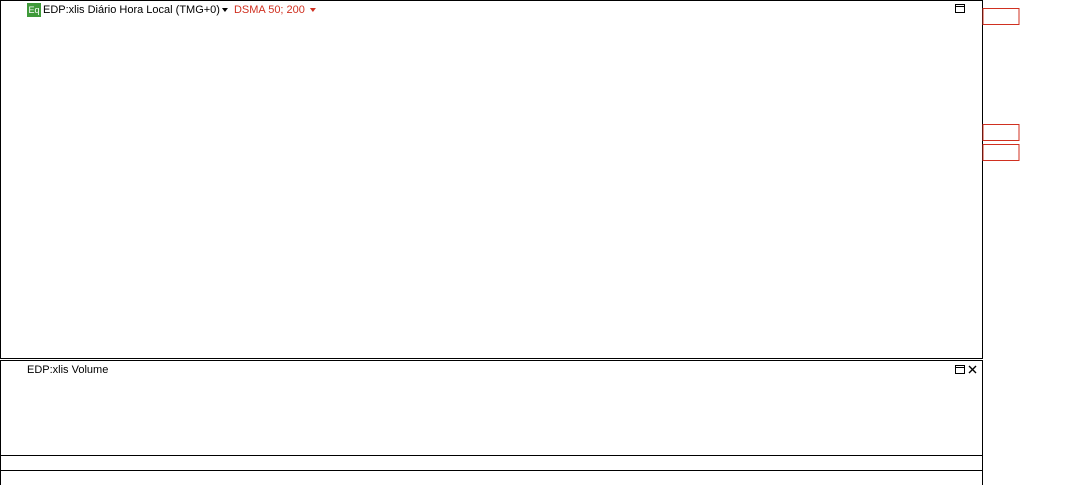 The image size is (1072, 485). I want to click on chart-title: EDP:xlis Diário Hora Local (TMG+0), so click(131, 10).